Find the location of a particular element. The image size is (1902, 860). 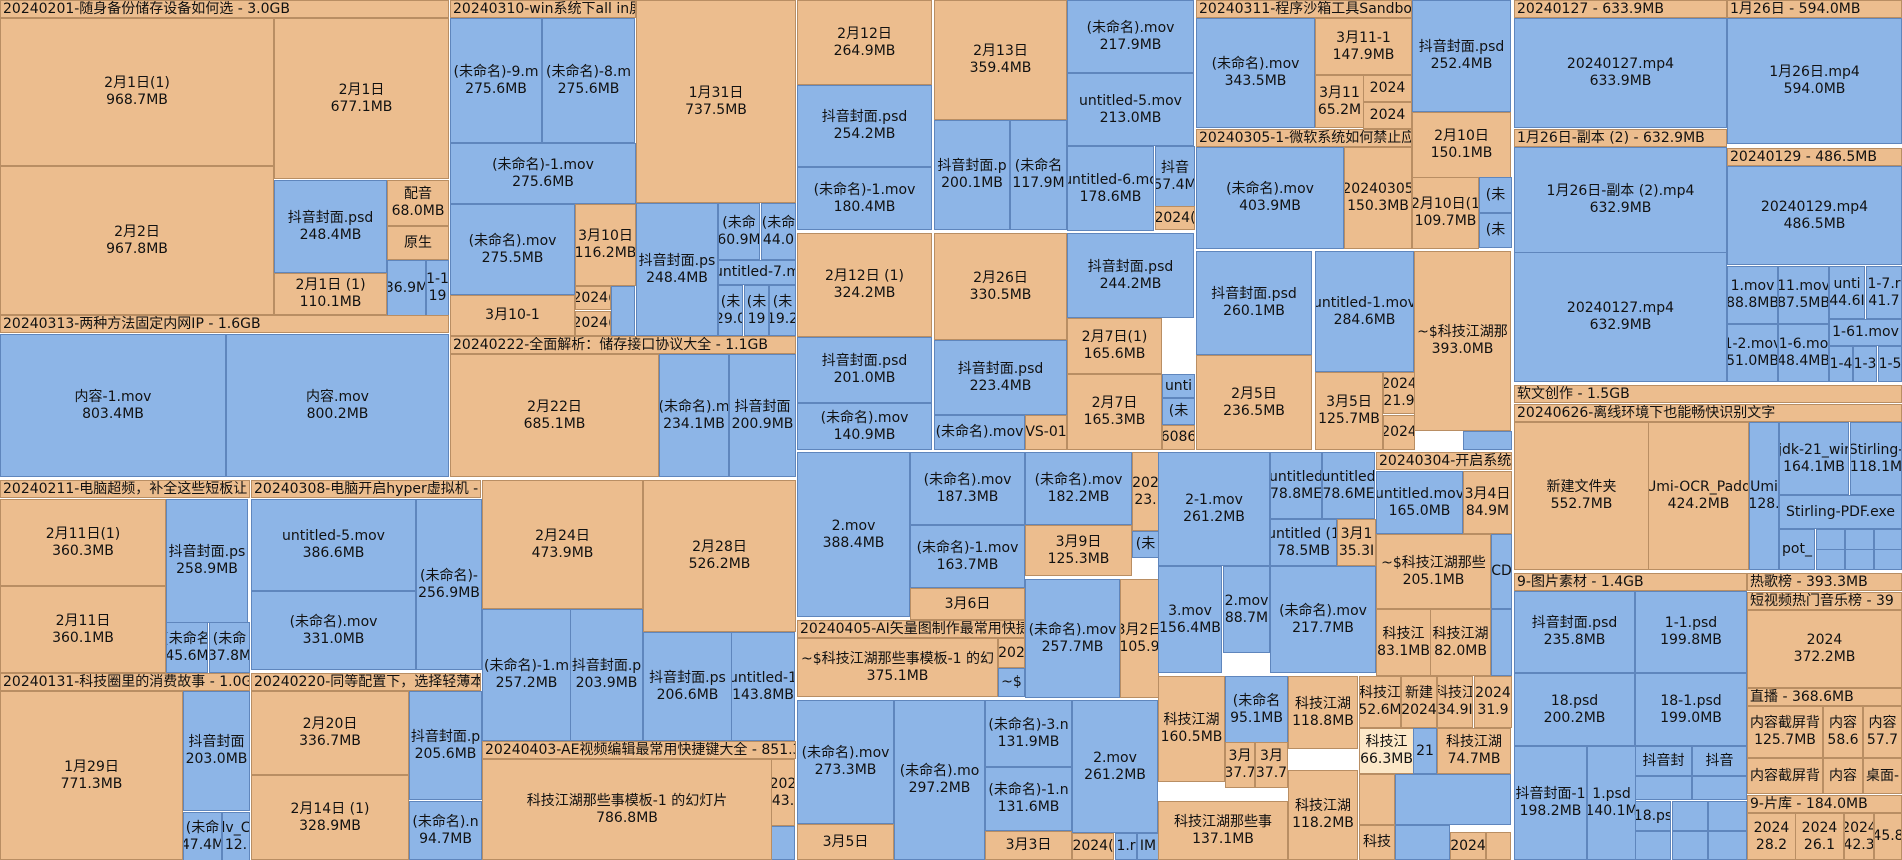

tile: 科技江 52.6M is located at coordinates (1380, 702).